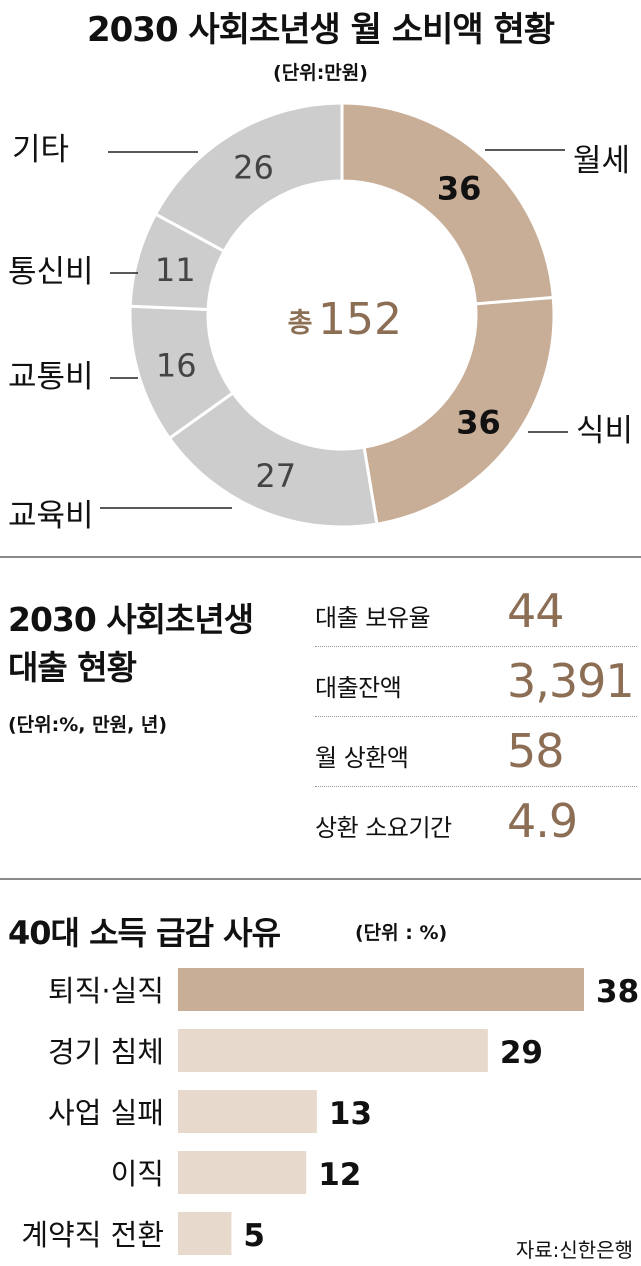 The height and width of the screenshot is (1266, 641). Describe the element at coordinates (617, 992) in the screenshot. I see `bar-value-label: 38` at that location.